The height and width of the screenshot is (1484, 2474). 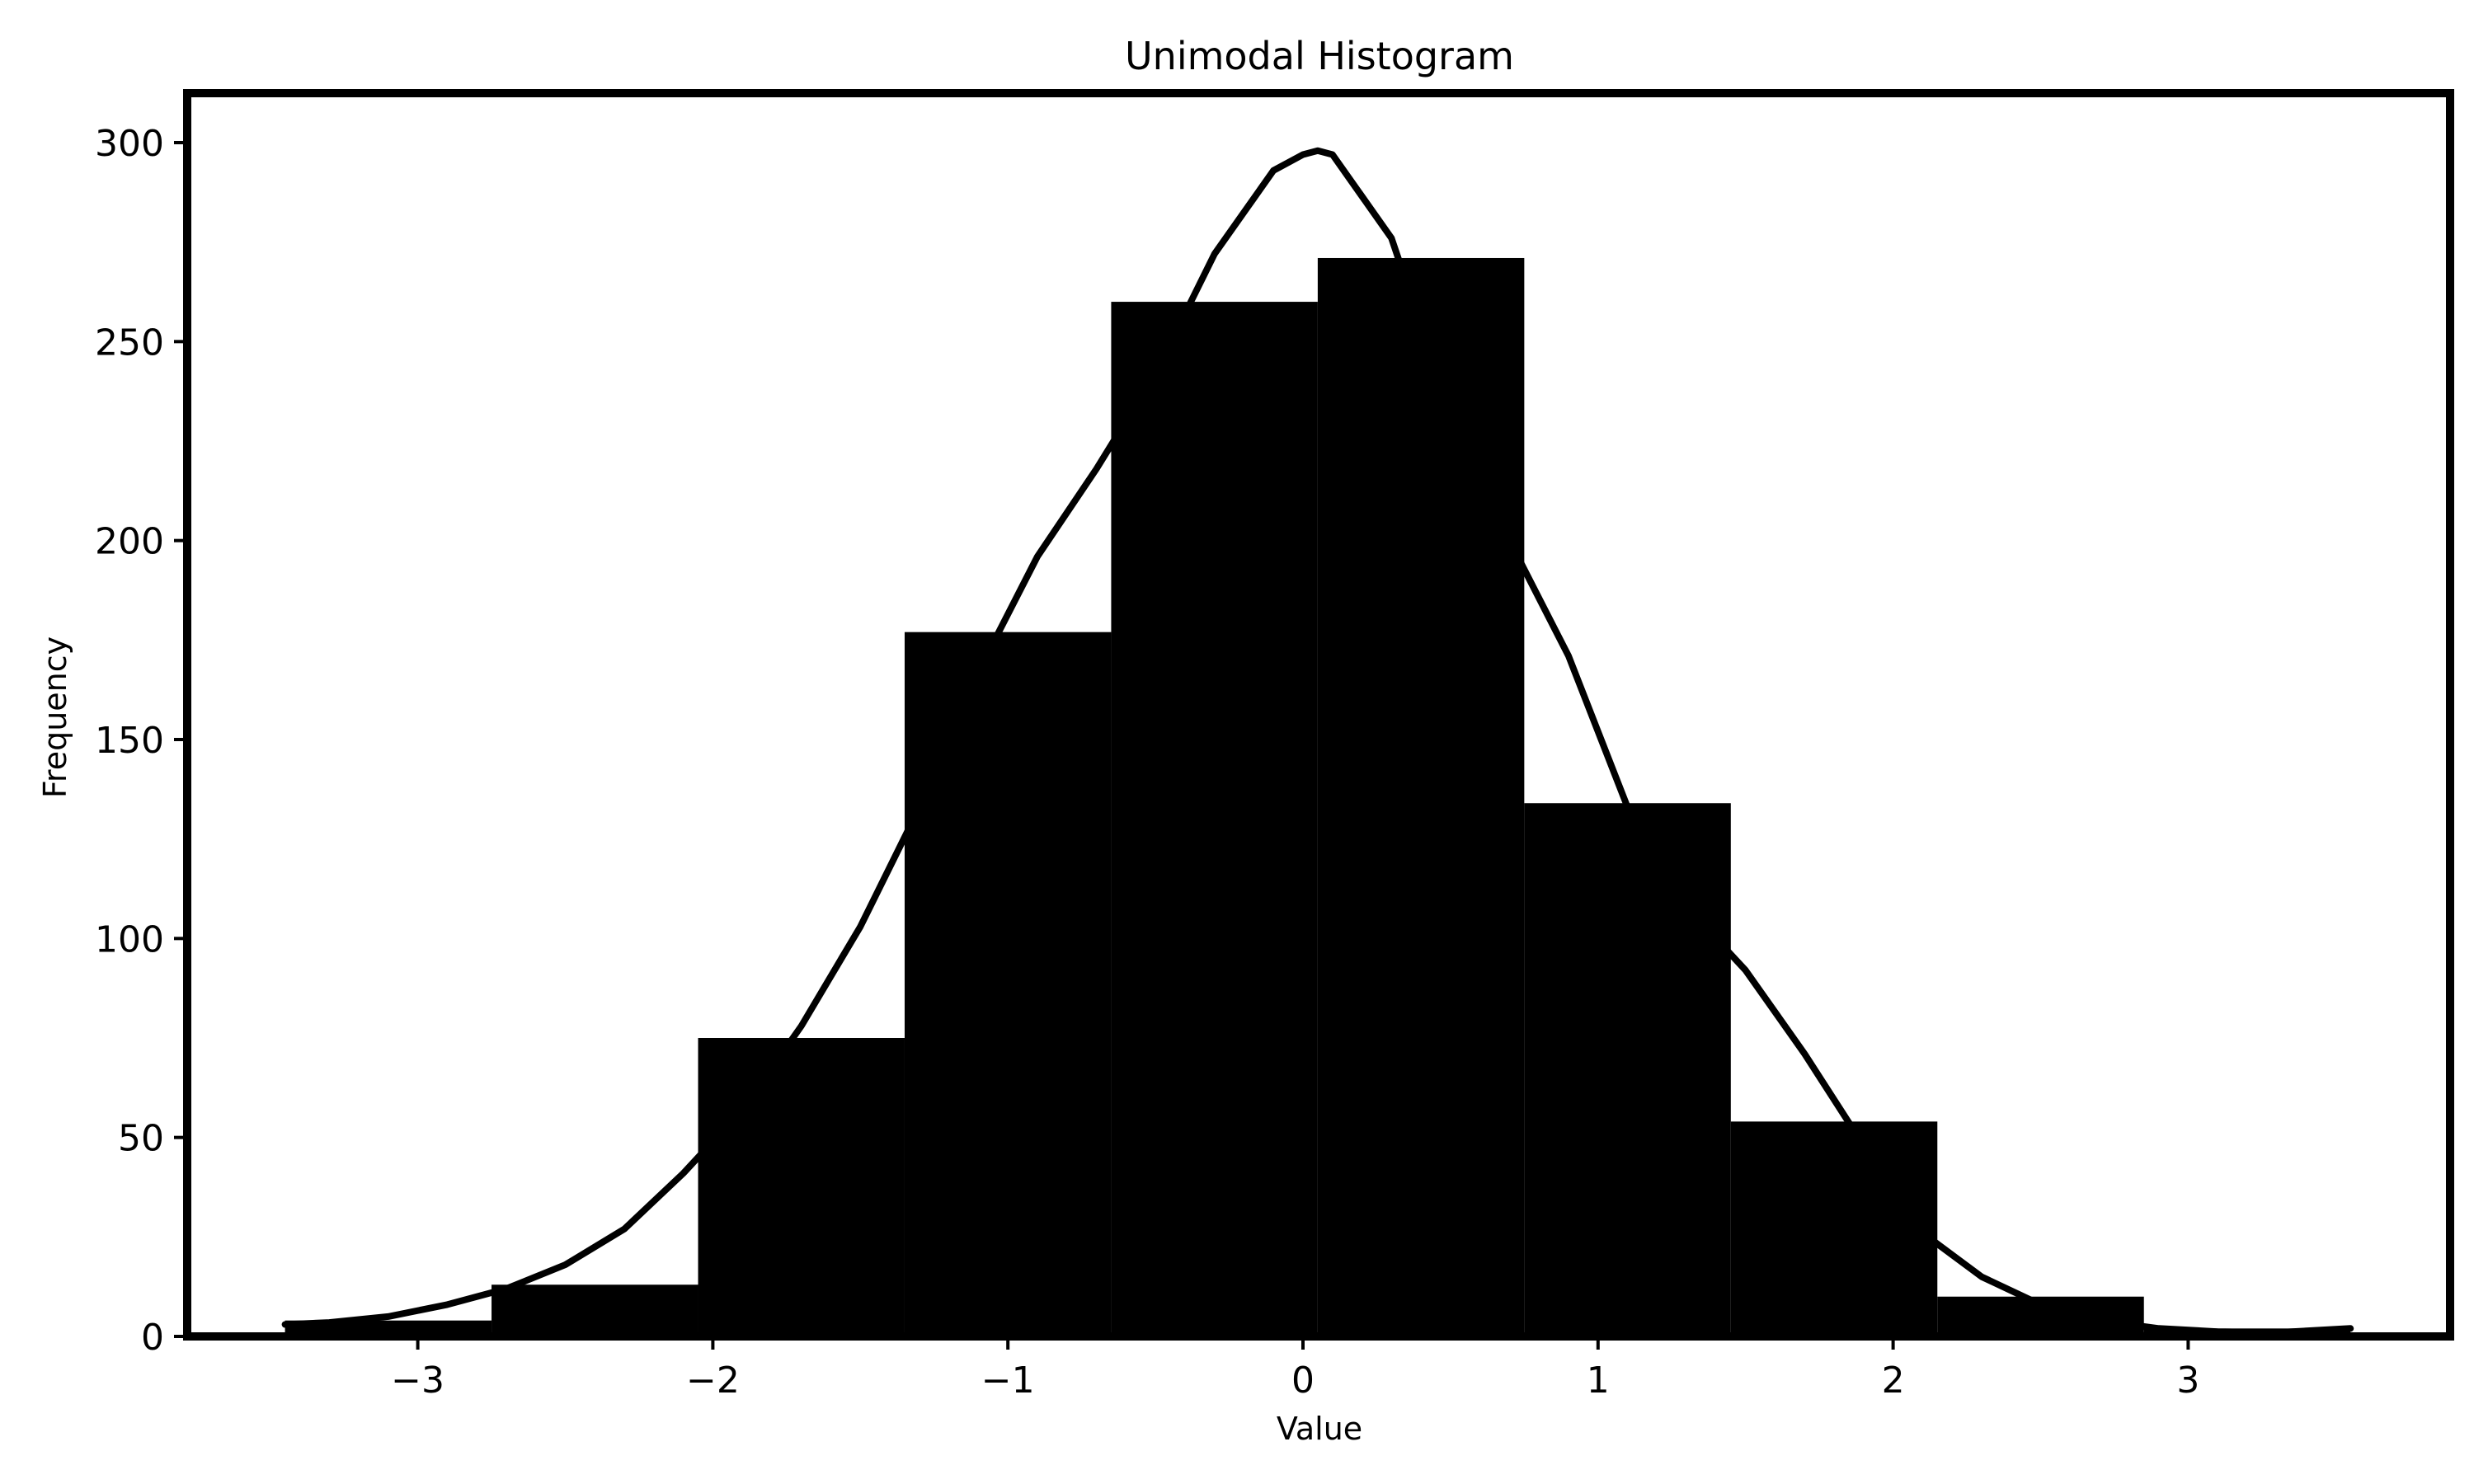 I want to click on x-axis-ticks: −3 −2 −1 0 1 2 3, so click(x=1295, y=1369).